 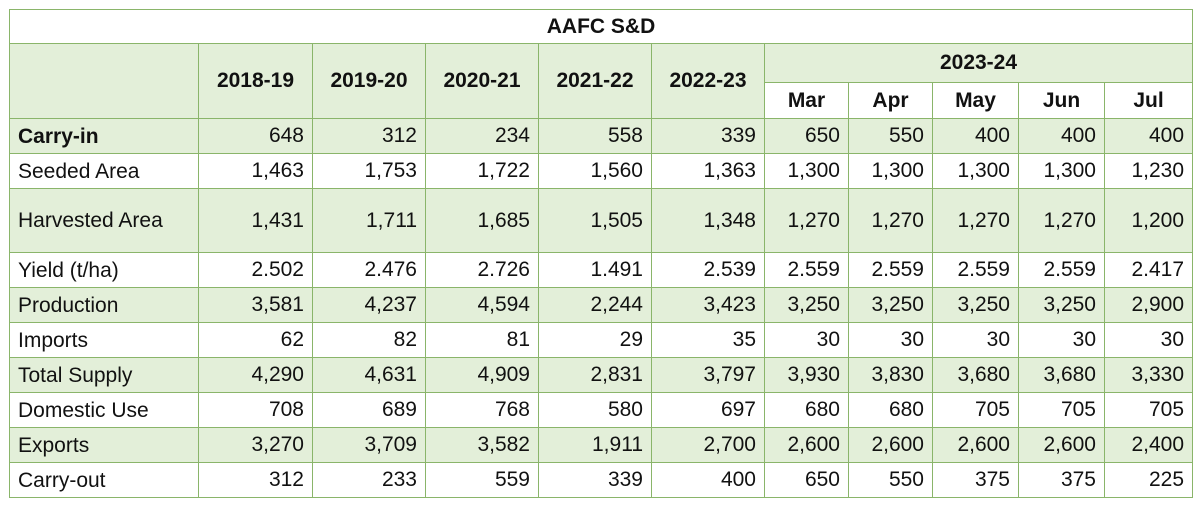 What do you see at coordinates (369, 136) in the screenshot?
I see `table-cell: 312` at bounding box center [369, 136].